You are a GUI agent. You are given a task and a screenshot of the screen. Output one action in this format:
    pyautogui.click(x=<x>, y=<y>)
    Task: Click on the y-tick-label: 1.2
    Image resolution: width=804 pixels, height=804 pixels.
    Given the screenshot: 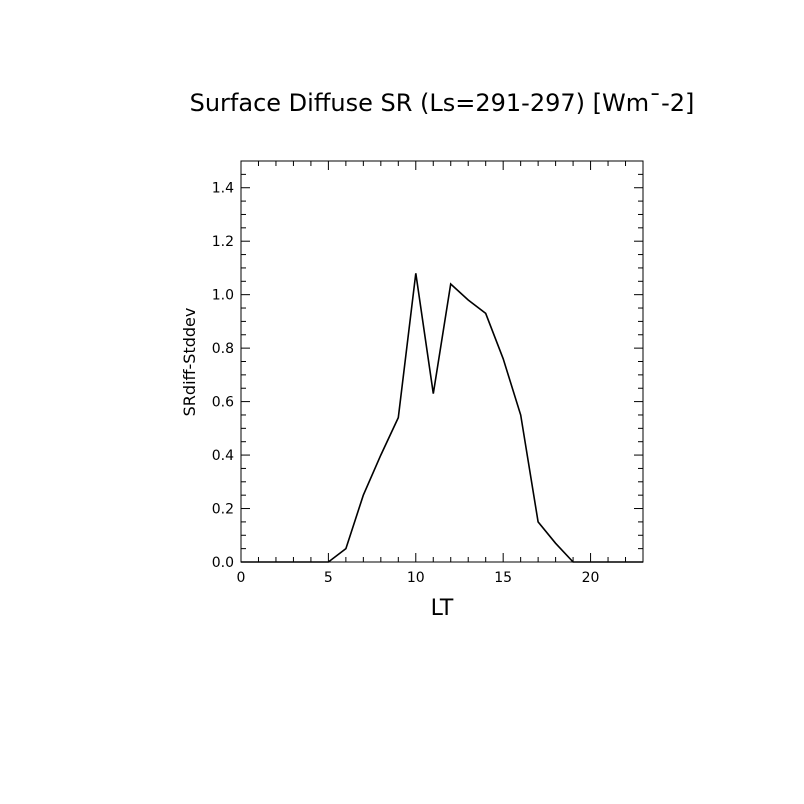 What is the action you would take?
    pyautogui.click(x=223, y=242)
    